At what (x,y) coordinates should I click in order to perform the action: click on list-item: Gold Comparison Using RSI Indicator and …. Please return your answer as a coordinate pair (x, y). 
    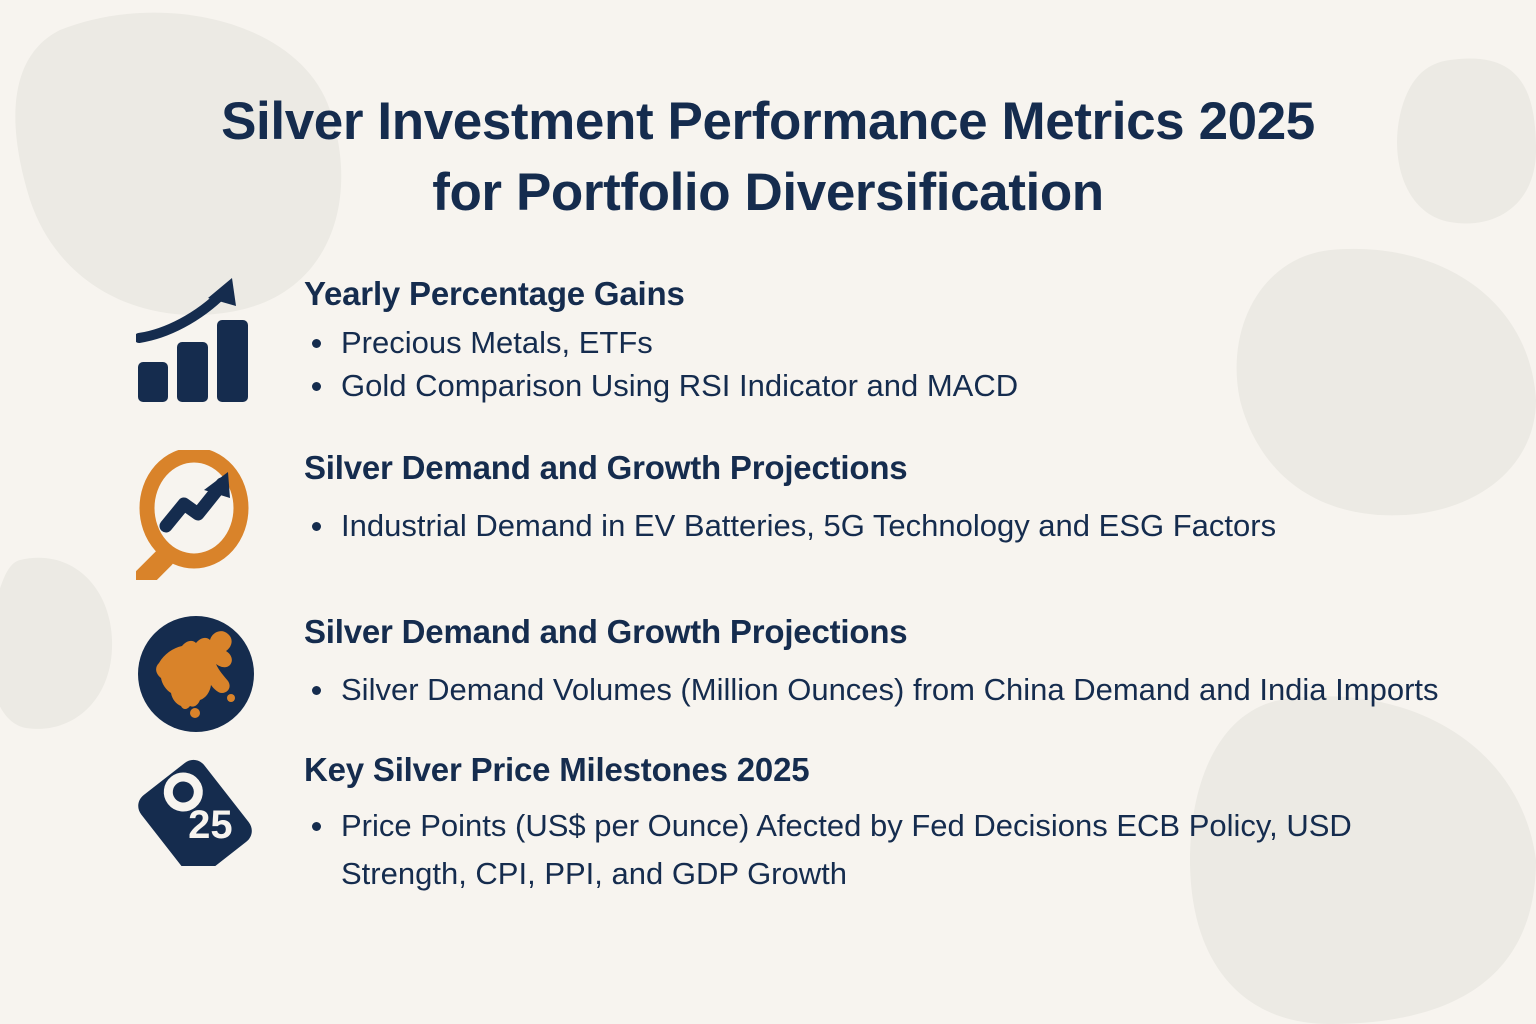
    Looking at the image, I should click on (876, 385).